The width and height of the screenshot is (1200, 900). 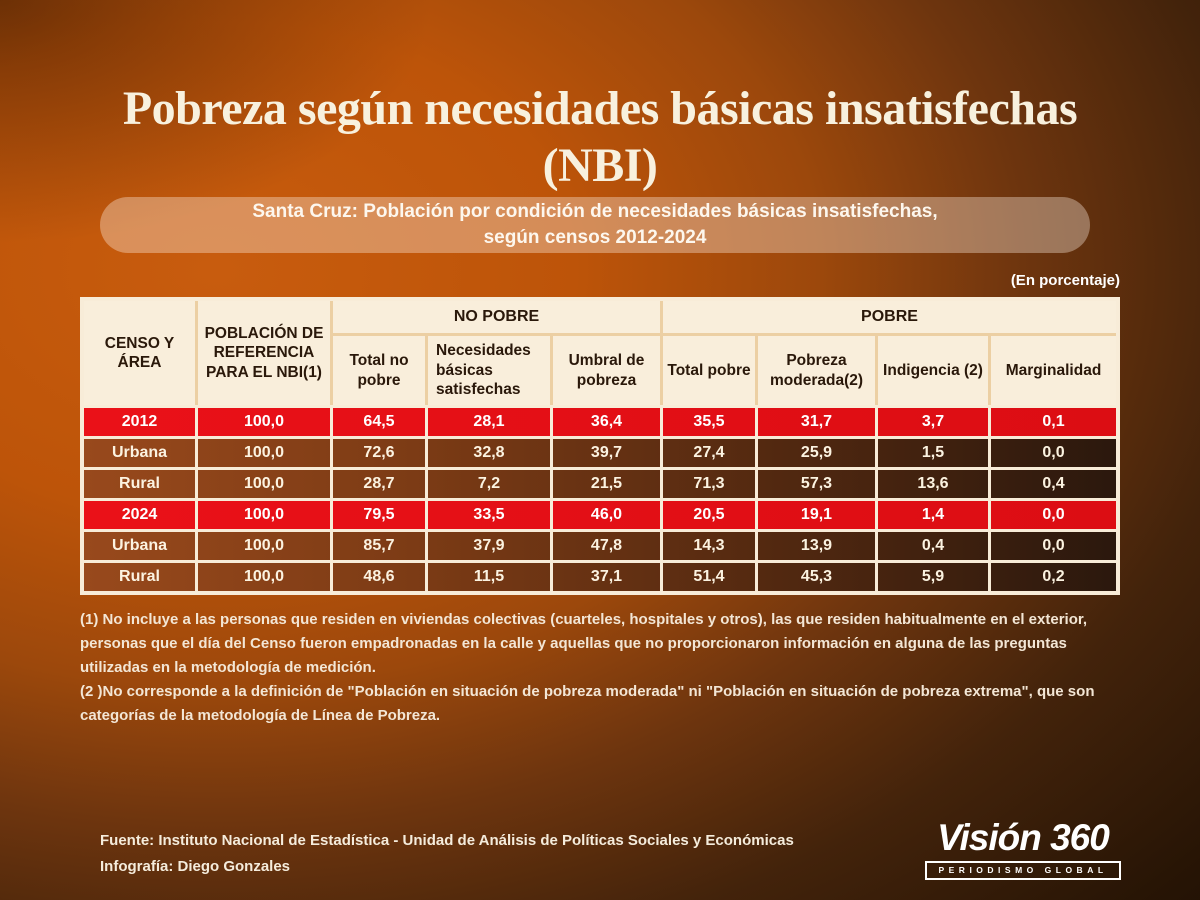 I want to click on table-row: Rural 100,0 48,6 11,5 37,1 51,4 45,3 5,9 0,2, so click(x=600, y=577).